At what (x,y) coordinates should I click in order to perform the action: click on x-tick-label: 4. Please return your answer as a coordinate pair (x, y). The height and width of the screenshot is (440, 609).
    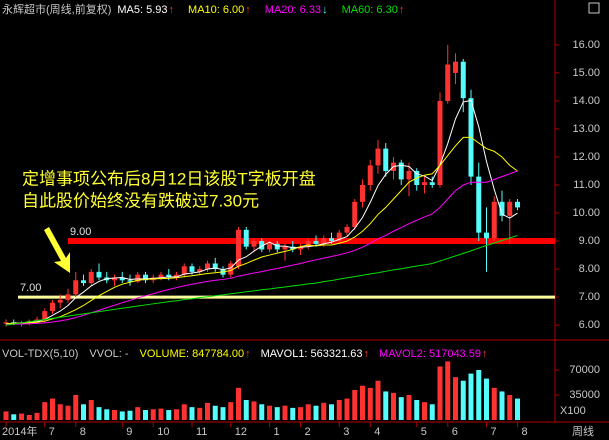
    Looking at the image, I should click on (377, 432).